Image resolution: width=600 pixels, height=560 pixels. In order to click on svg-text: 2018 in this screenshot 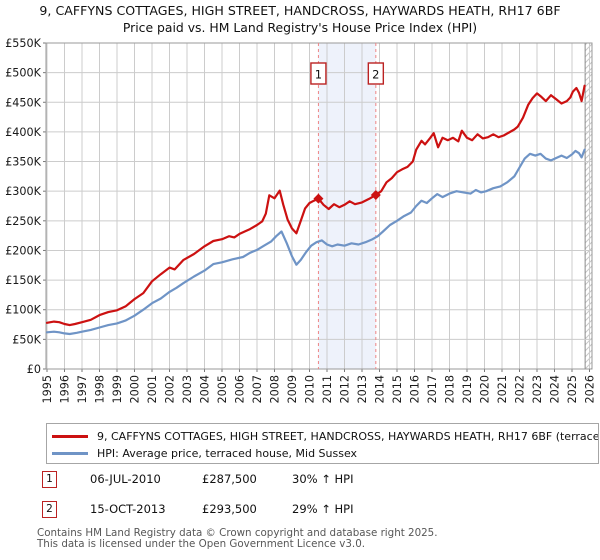, I will do `click(450, 389)`.